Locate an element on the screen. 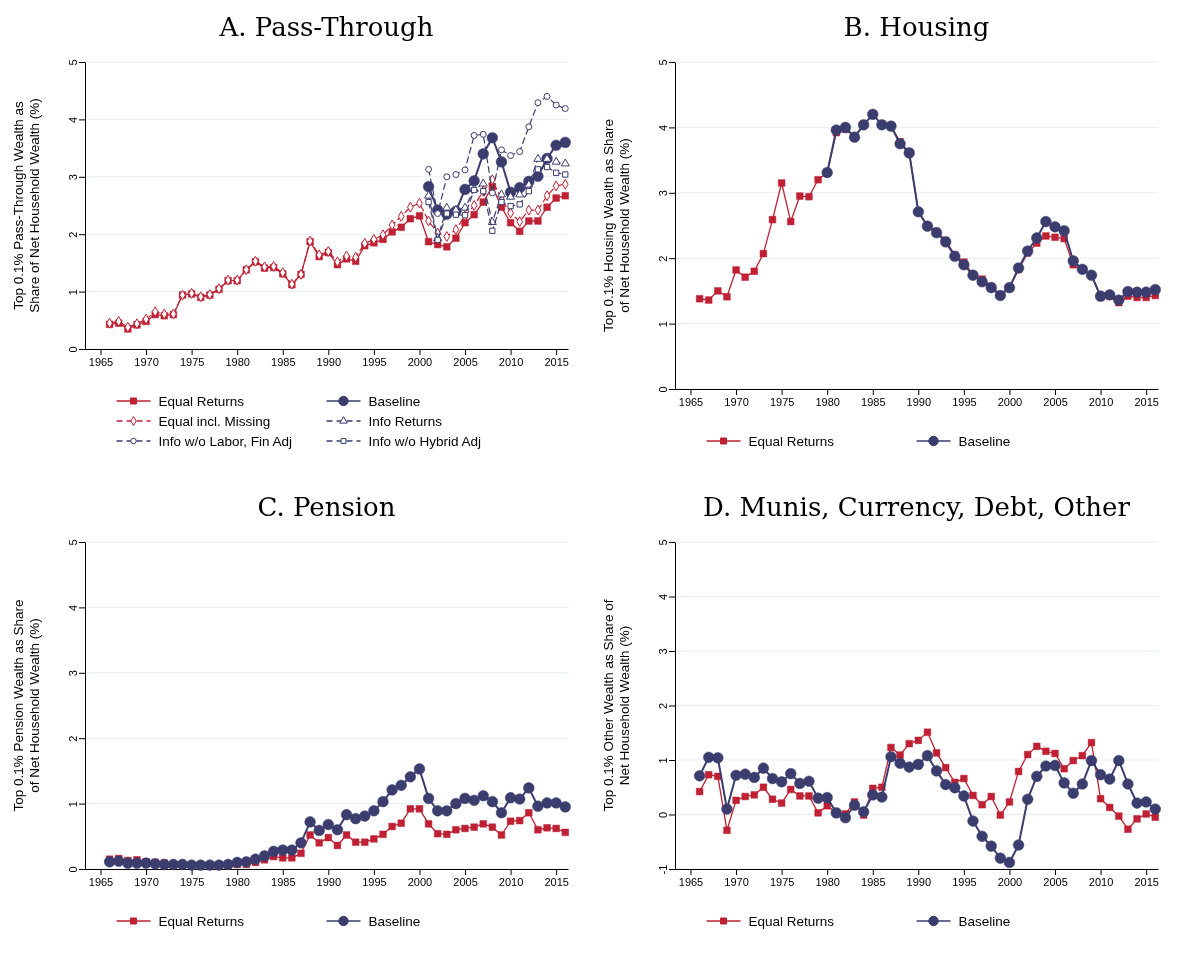 This screenshot has width=1181, height=959. y-tick-label: -1 is located at coordinates (662, 869).